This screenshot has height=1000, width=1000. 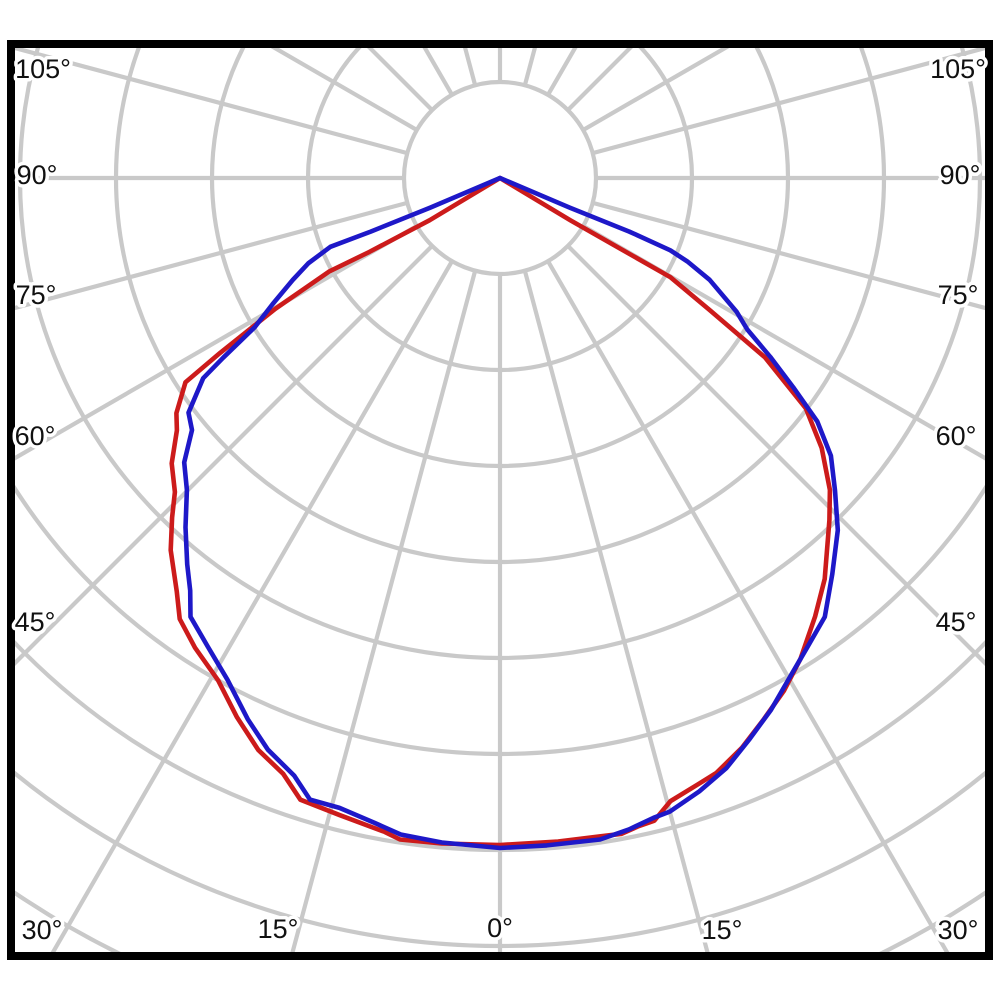 I want to click on angle-label-right: 90°, so click(x=960, y=175).